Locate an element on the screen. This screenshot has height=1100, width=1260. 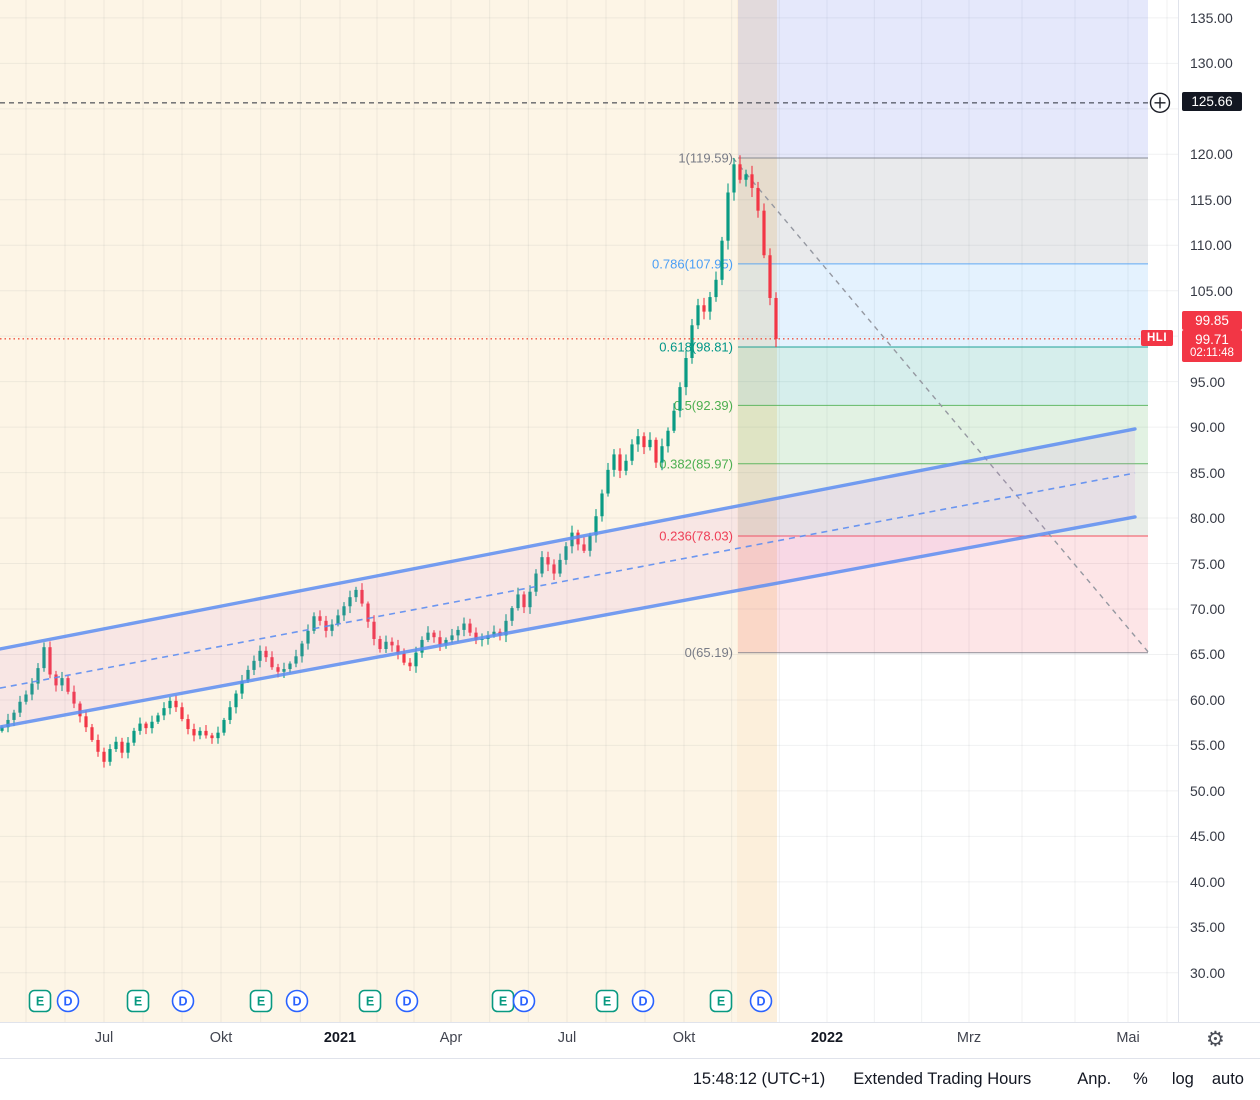
svg-text: 0(65.19) is located at coordinates (709, 652).